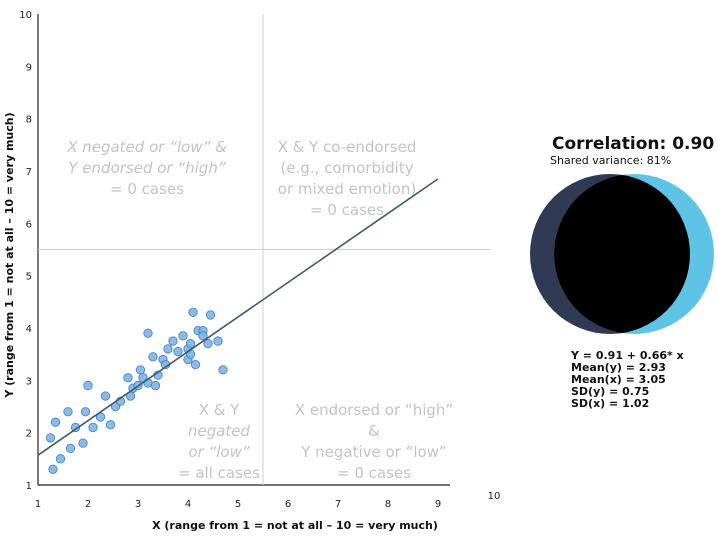 The width and height of the screenshot is (718, 541). Describe the element at coordinates (29, 120) in the screenshot. I see `y-tick-label: 8` at that location.